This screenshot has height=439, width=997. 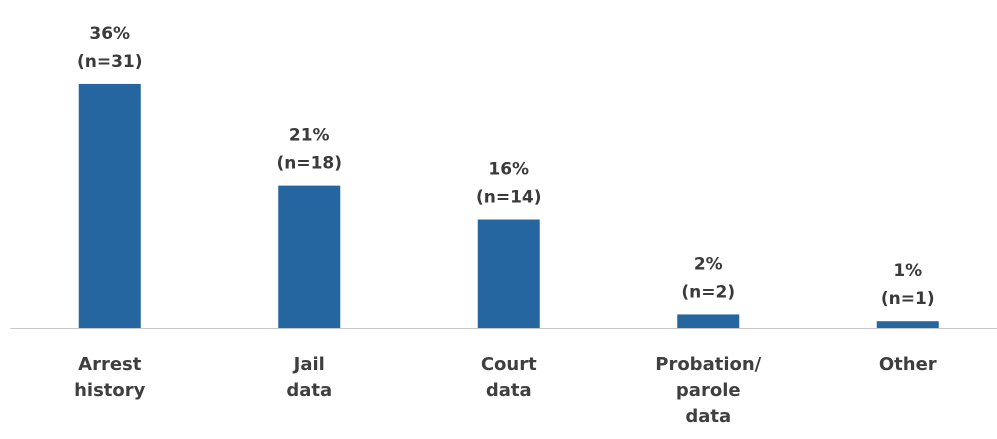 What do you see at coordinates (508, 377) in the screenshot?
I see `x-tick-label: Court data` at bounding box center [508, 377].